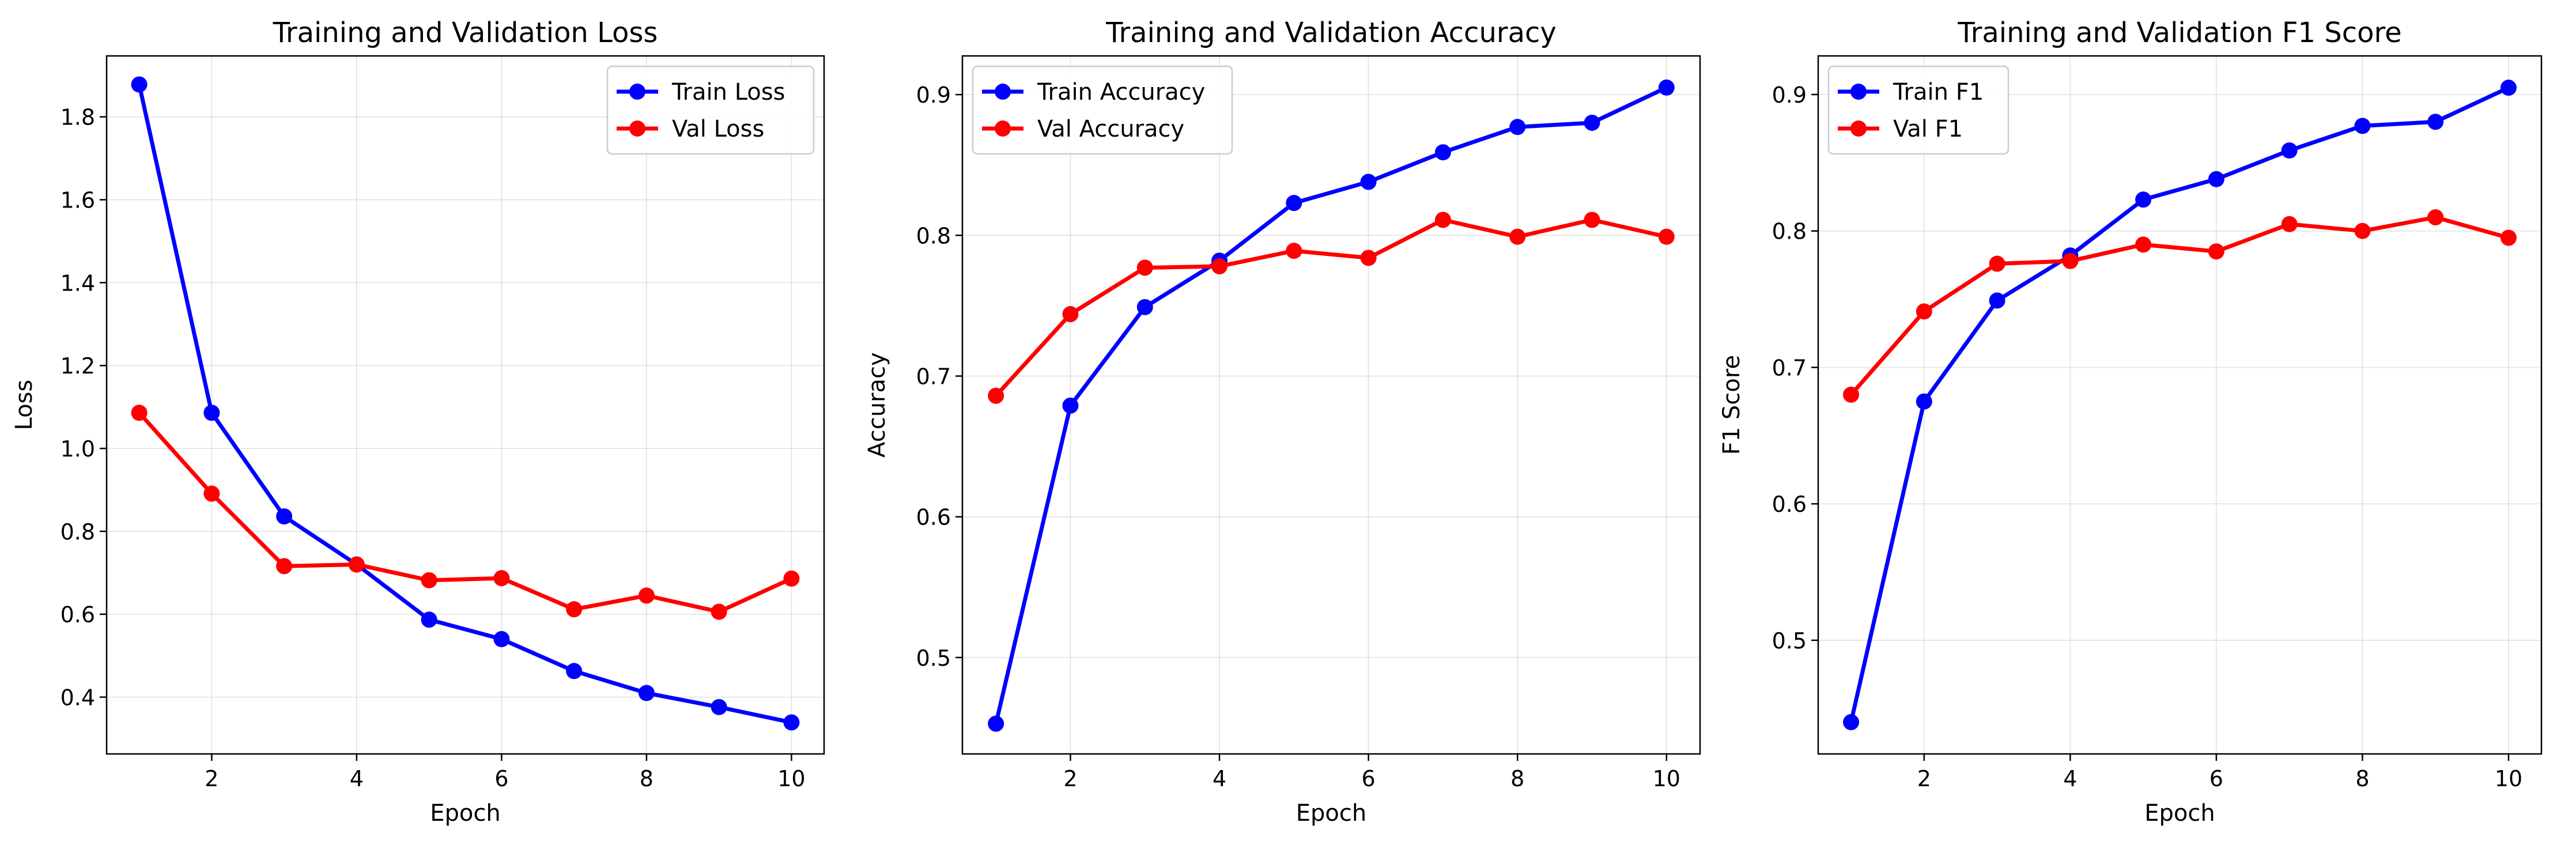 This screenshot has height=845, width=2576. What do you see at coordinates (877, 405) in the screenshot?
I see `y-axis-label: Accuracy` at bounding box center [877, 405].